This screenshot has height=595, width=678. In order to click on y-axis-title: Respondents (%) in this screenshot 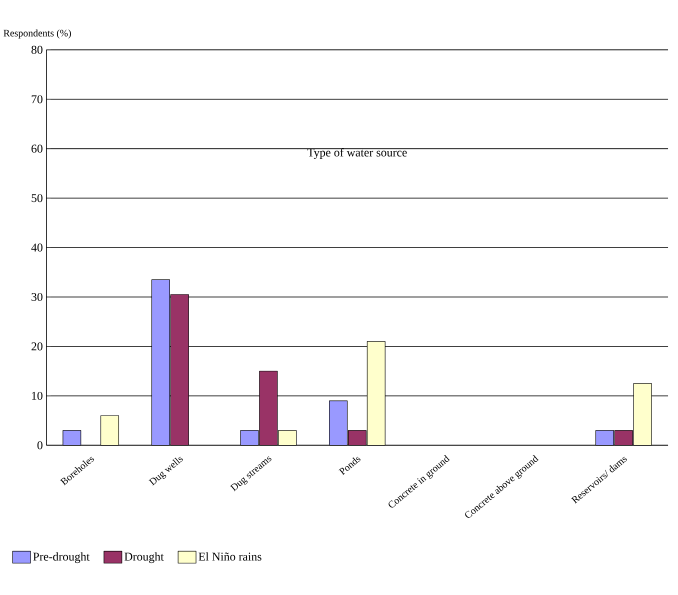, I will do `click(37, 34)`.